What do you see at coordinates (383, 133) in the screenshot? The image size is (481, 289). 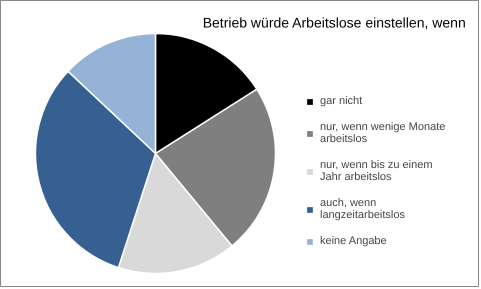 I see `legend-label: nur, wenn wenige Monate arbeitslos` at bounding box center [383, 133].